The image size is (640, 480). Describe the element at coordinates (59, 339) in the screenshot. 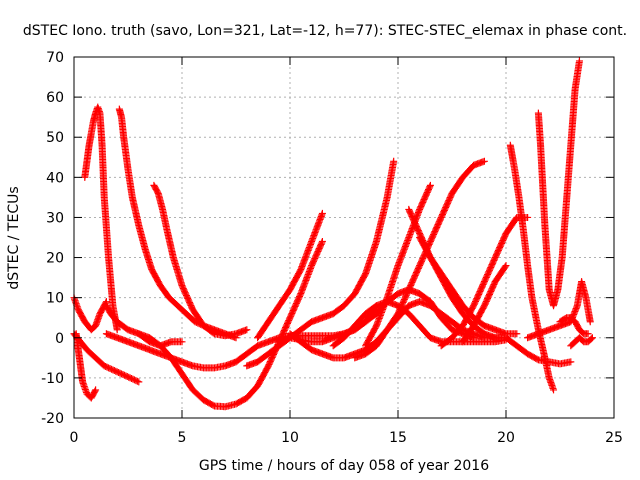

I see `y-tick-label: 0` at that location.